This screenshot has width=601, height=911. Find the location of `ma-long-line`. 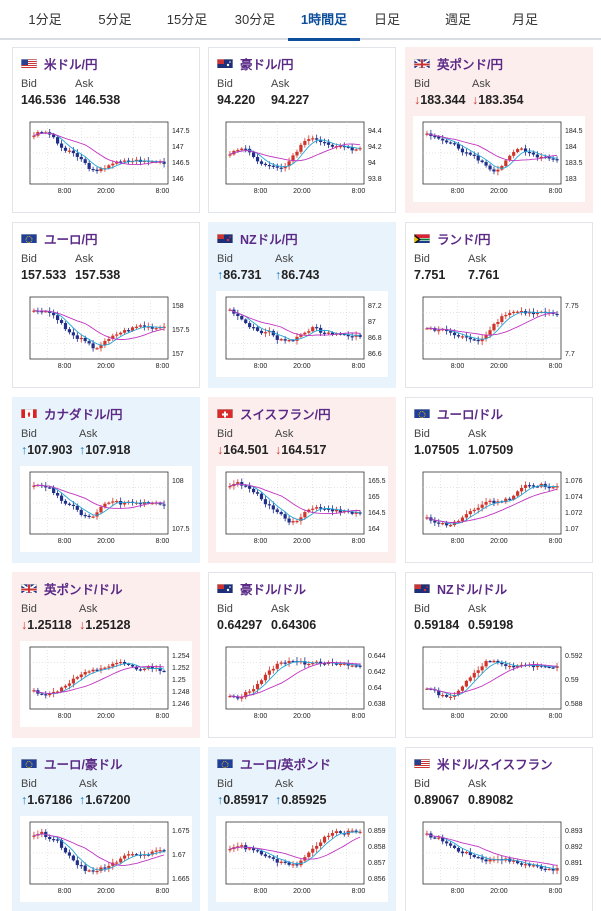

ma-long-line is located at coordinates (295, 680).